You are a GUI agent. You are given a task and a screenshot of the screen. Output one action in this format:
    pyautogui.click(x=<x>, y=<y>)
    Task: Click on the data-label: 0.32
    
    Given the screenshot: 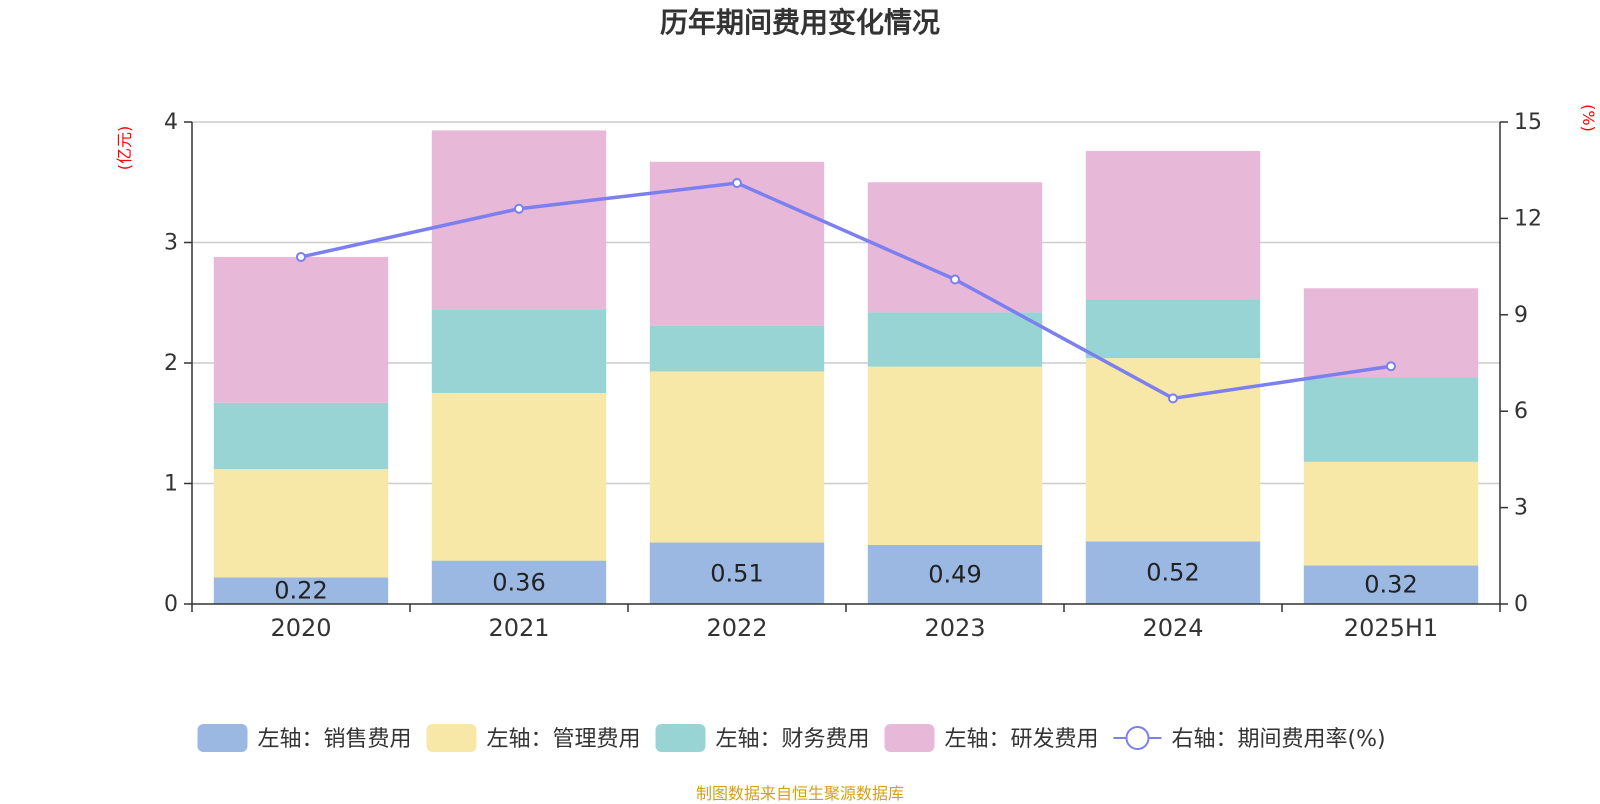 What is the action you would take?
    pyautogui.click(x=1390, y=585)
    